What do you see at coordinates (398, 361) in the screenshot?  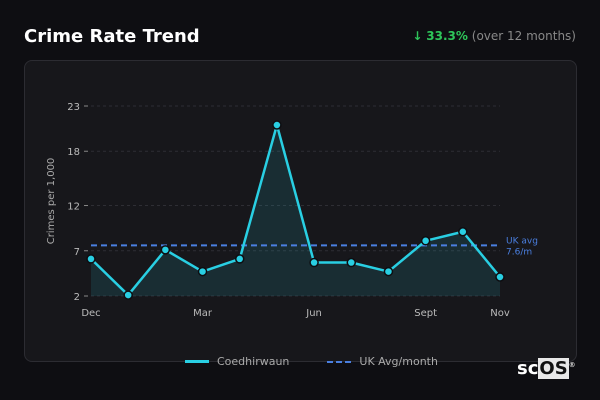 I see `legend-label-avg: UK Avg/month` at bounding box center [398, 361].